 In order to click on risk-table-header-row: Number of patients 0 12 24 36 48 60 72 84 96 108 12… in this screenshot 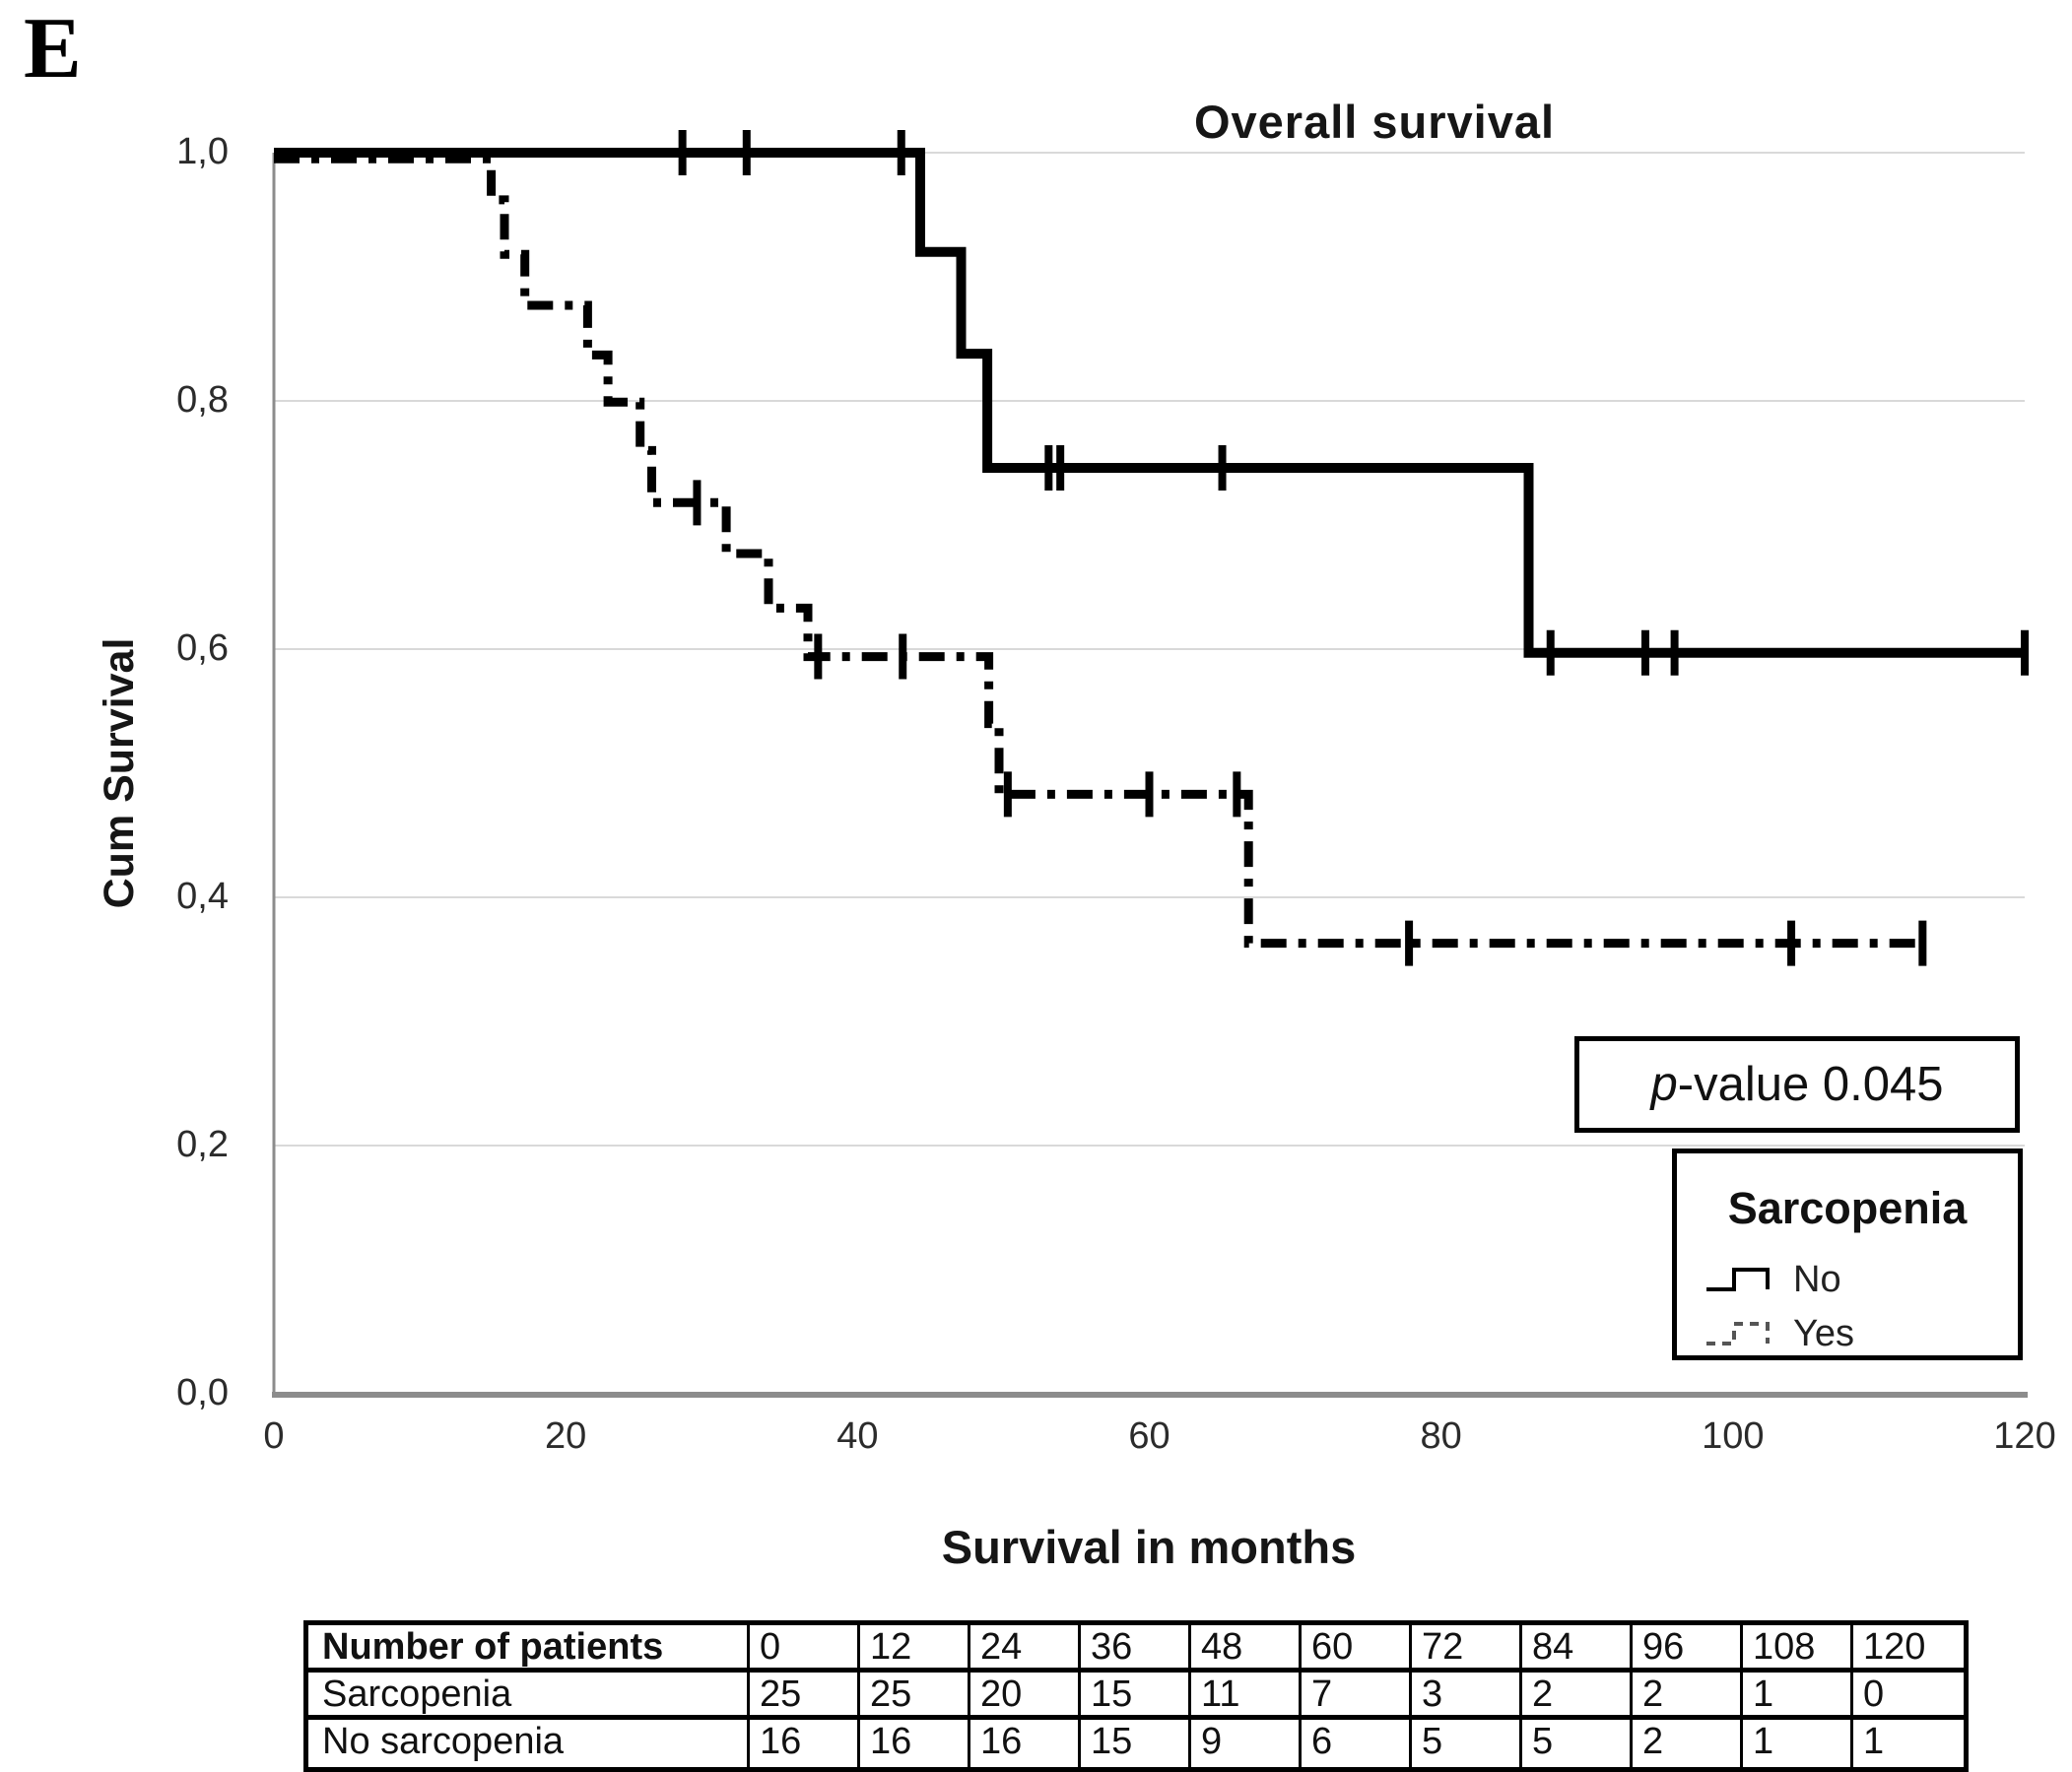, I will do `click(1136, 1649)`.